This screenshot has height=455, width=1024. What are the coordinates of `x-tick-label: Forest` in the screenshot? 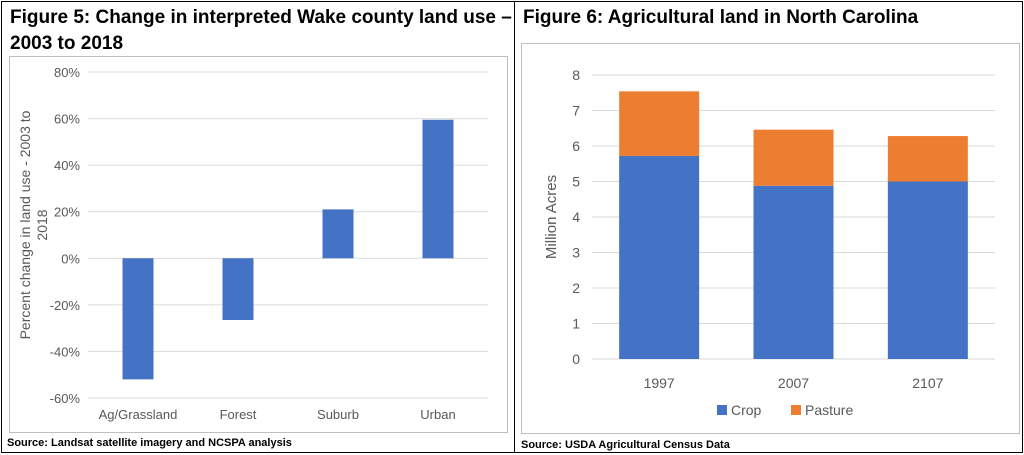 It's located at (238, 414).